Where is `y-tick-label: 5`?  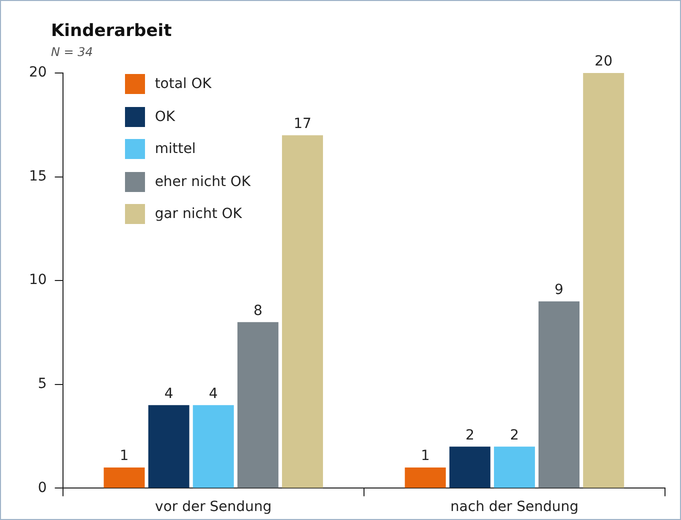 y-tick-label: 5 is located at coordinates (42, 384).